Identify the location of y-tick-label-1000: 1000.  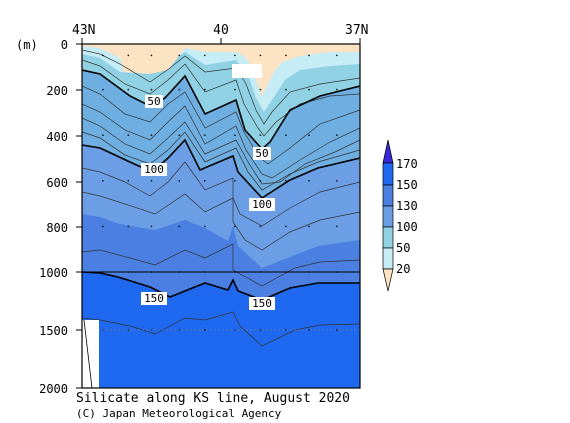
(53, 273).